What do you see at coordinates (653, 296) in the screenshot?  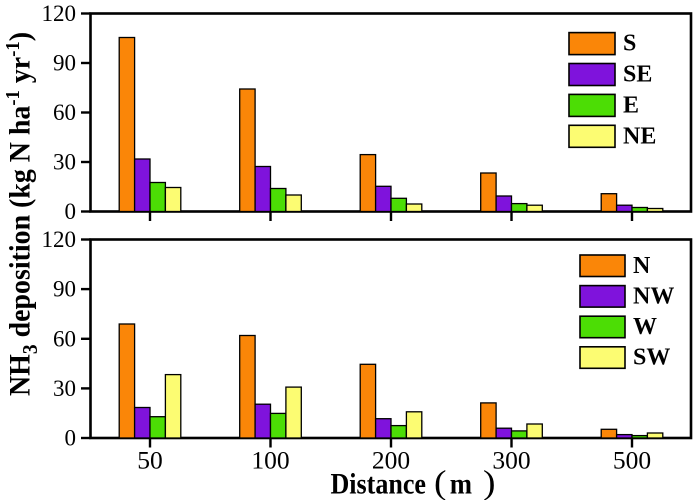 I see `svg-text: NW` at bounding box center [653, 296].